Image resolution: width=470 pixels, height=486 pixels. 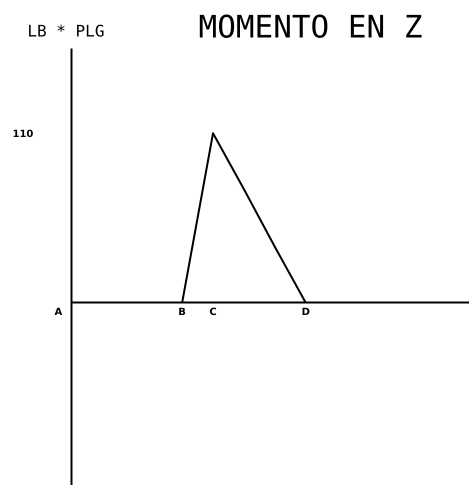 What do you see at coordinates (310, 28) in the screenshot?
I see `chart-title: MOMENTO EN Z` at bounding box center [310, 28].